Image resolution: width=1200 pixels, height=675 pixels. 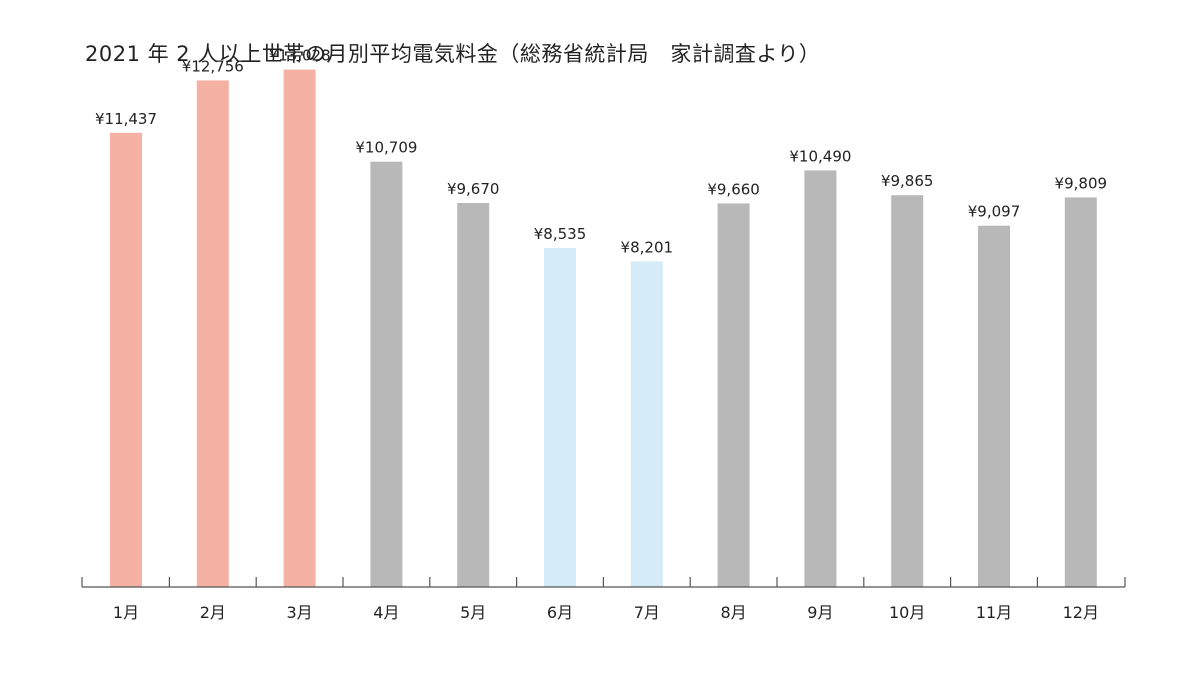 What do you see at coordinates (907, 181) in the screenshot?
I see `value-label-10: ¥9,865` at bounding box center [907, 181].